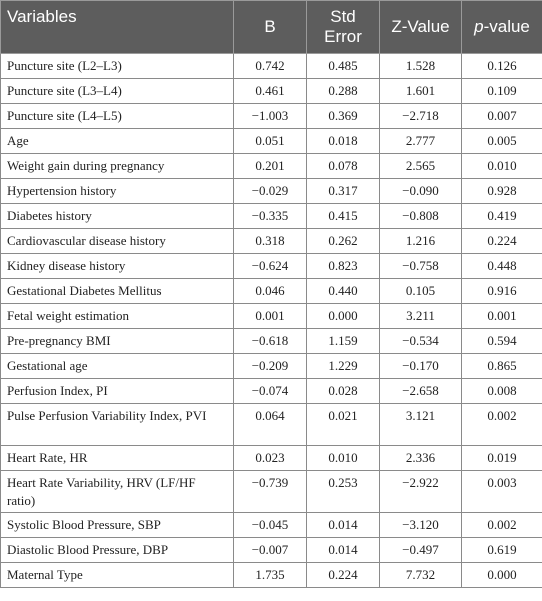 The image size is (542, 601). I want to click on cell-std-error: 0.000, so click(343, 316).